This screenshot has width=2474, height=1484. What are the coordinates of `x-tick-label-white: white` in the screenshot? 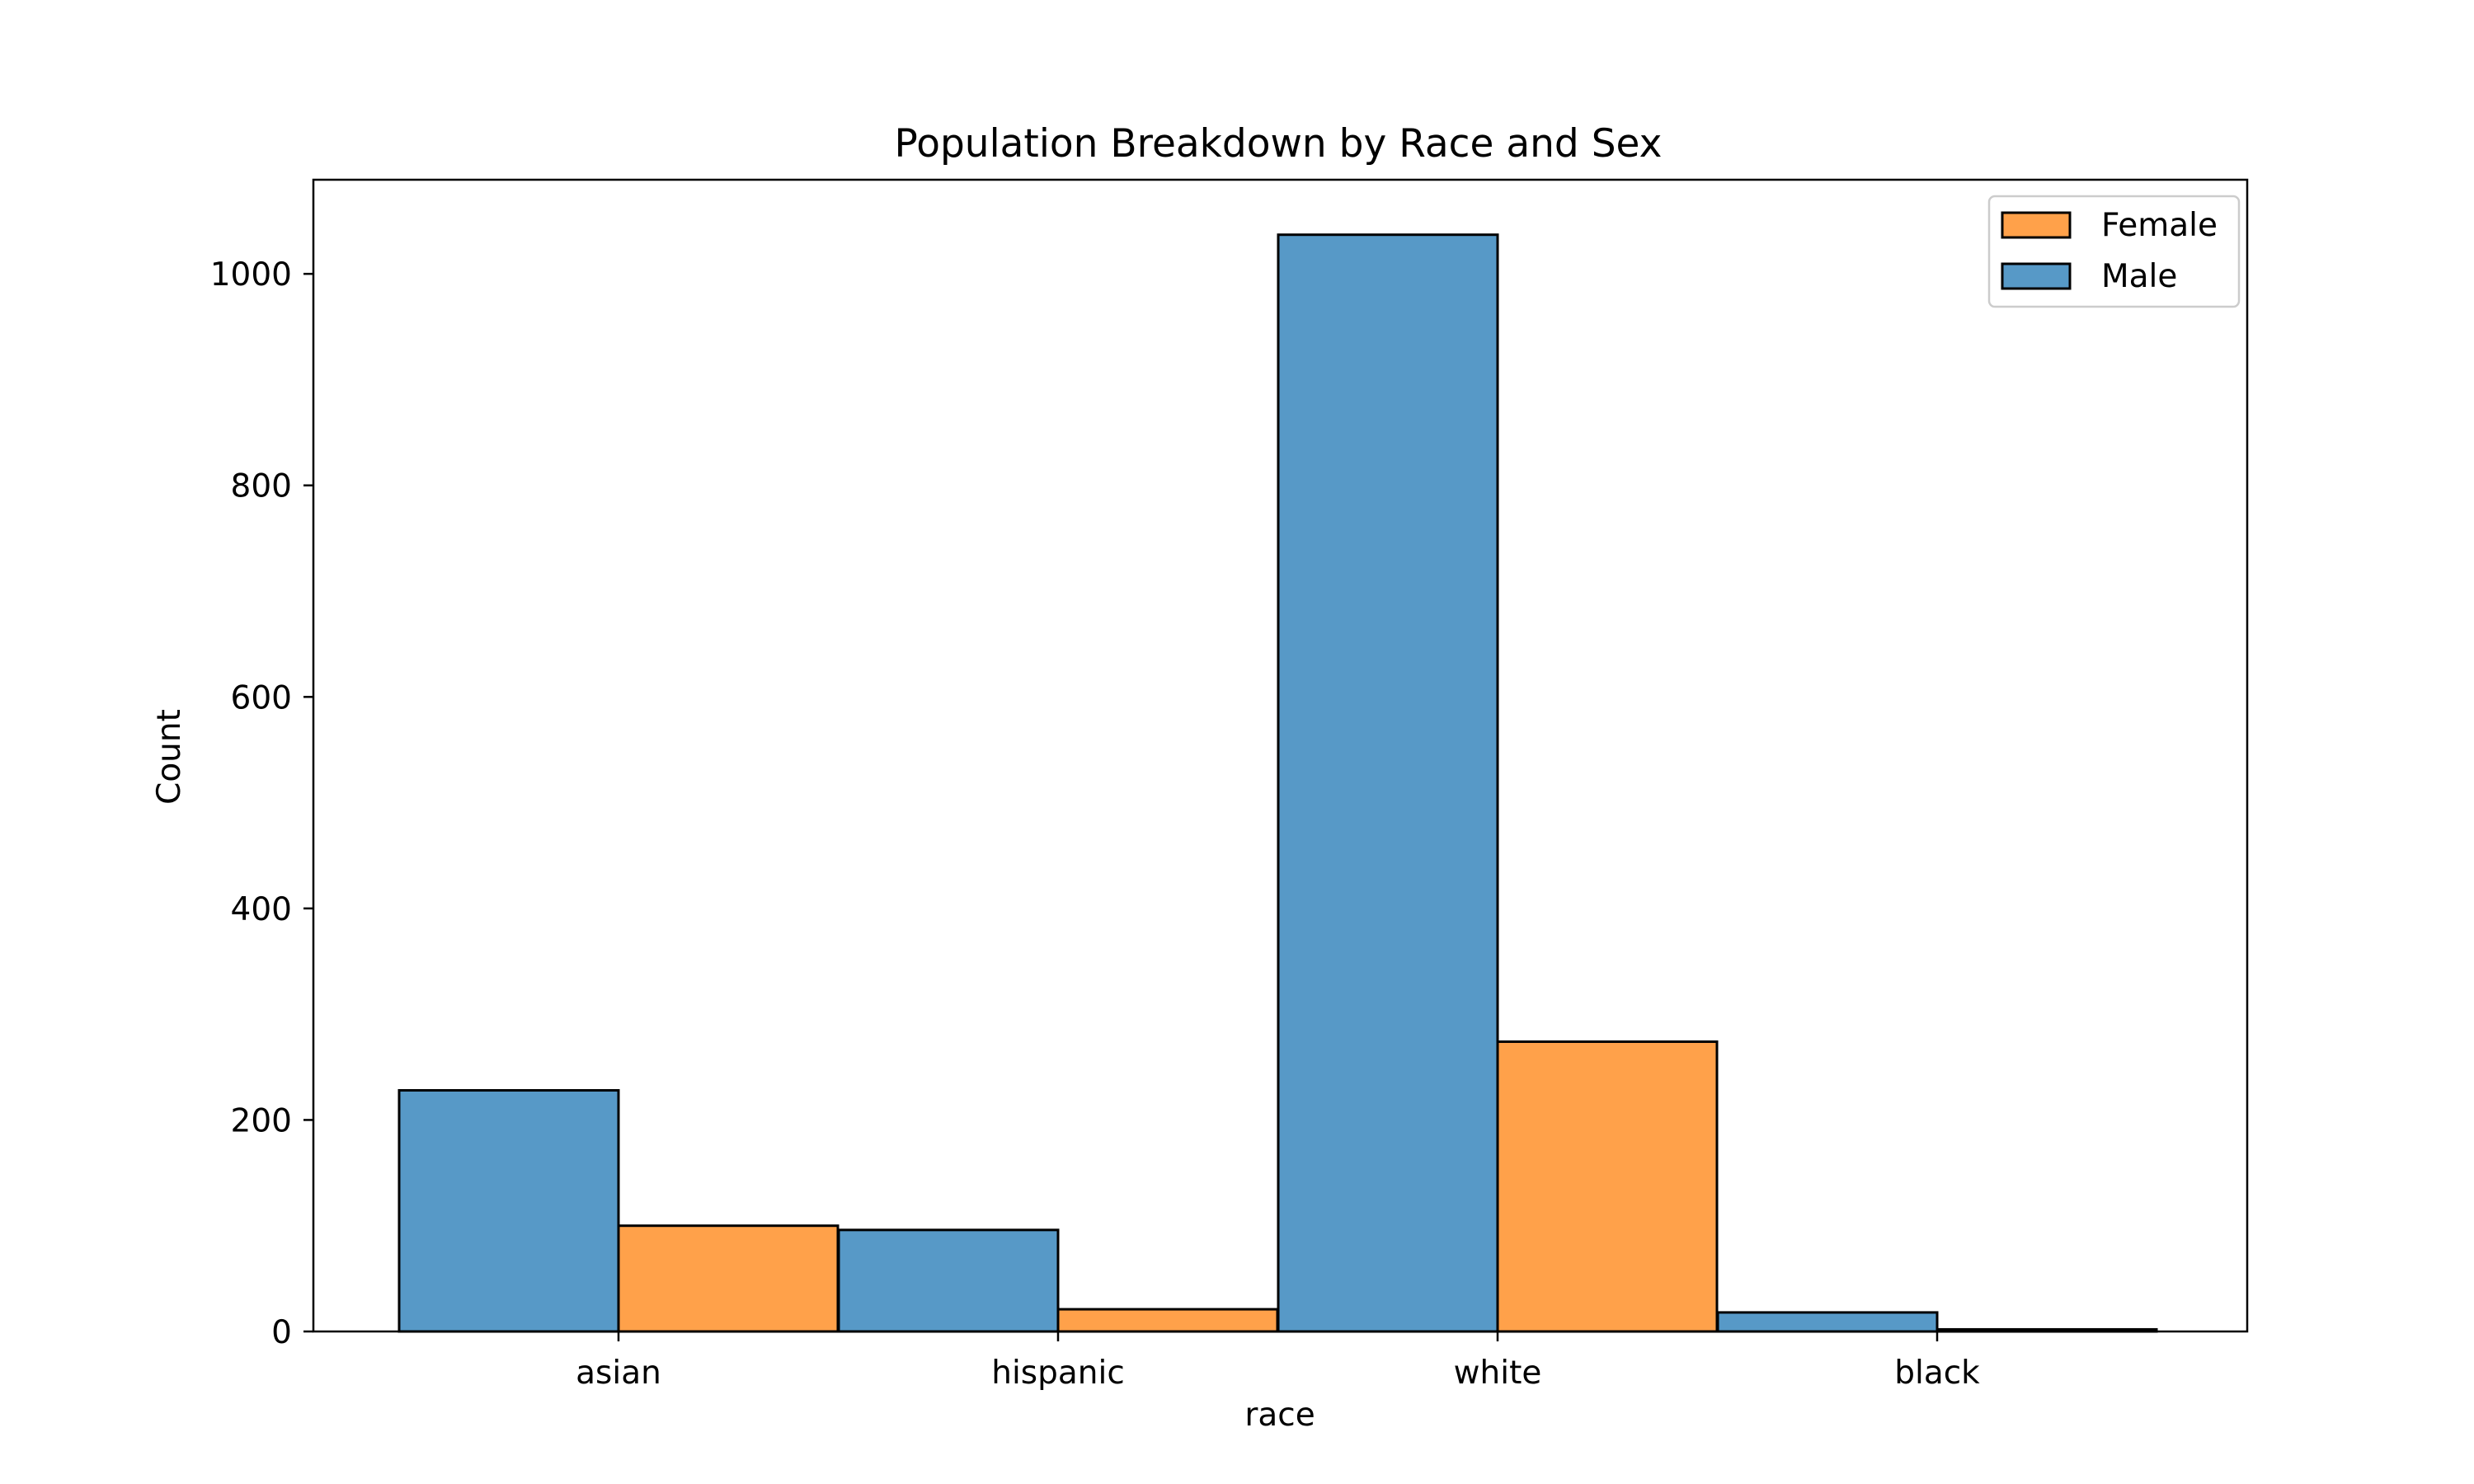 It's located at (1498, 1373).